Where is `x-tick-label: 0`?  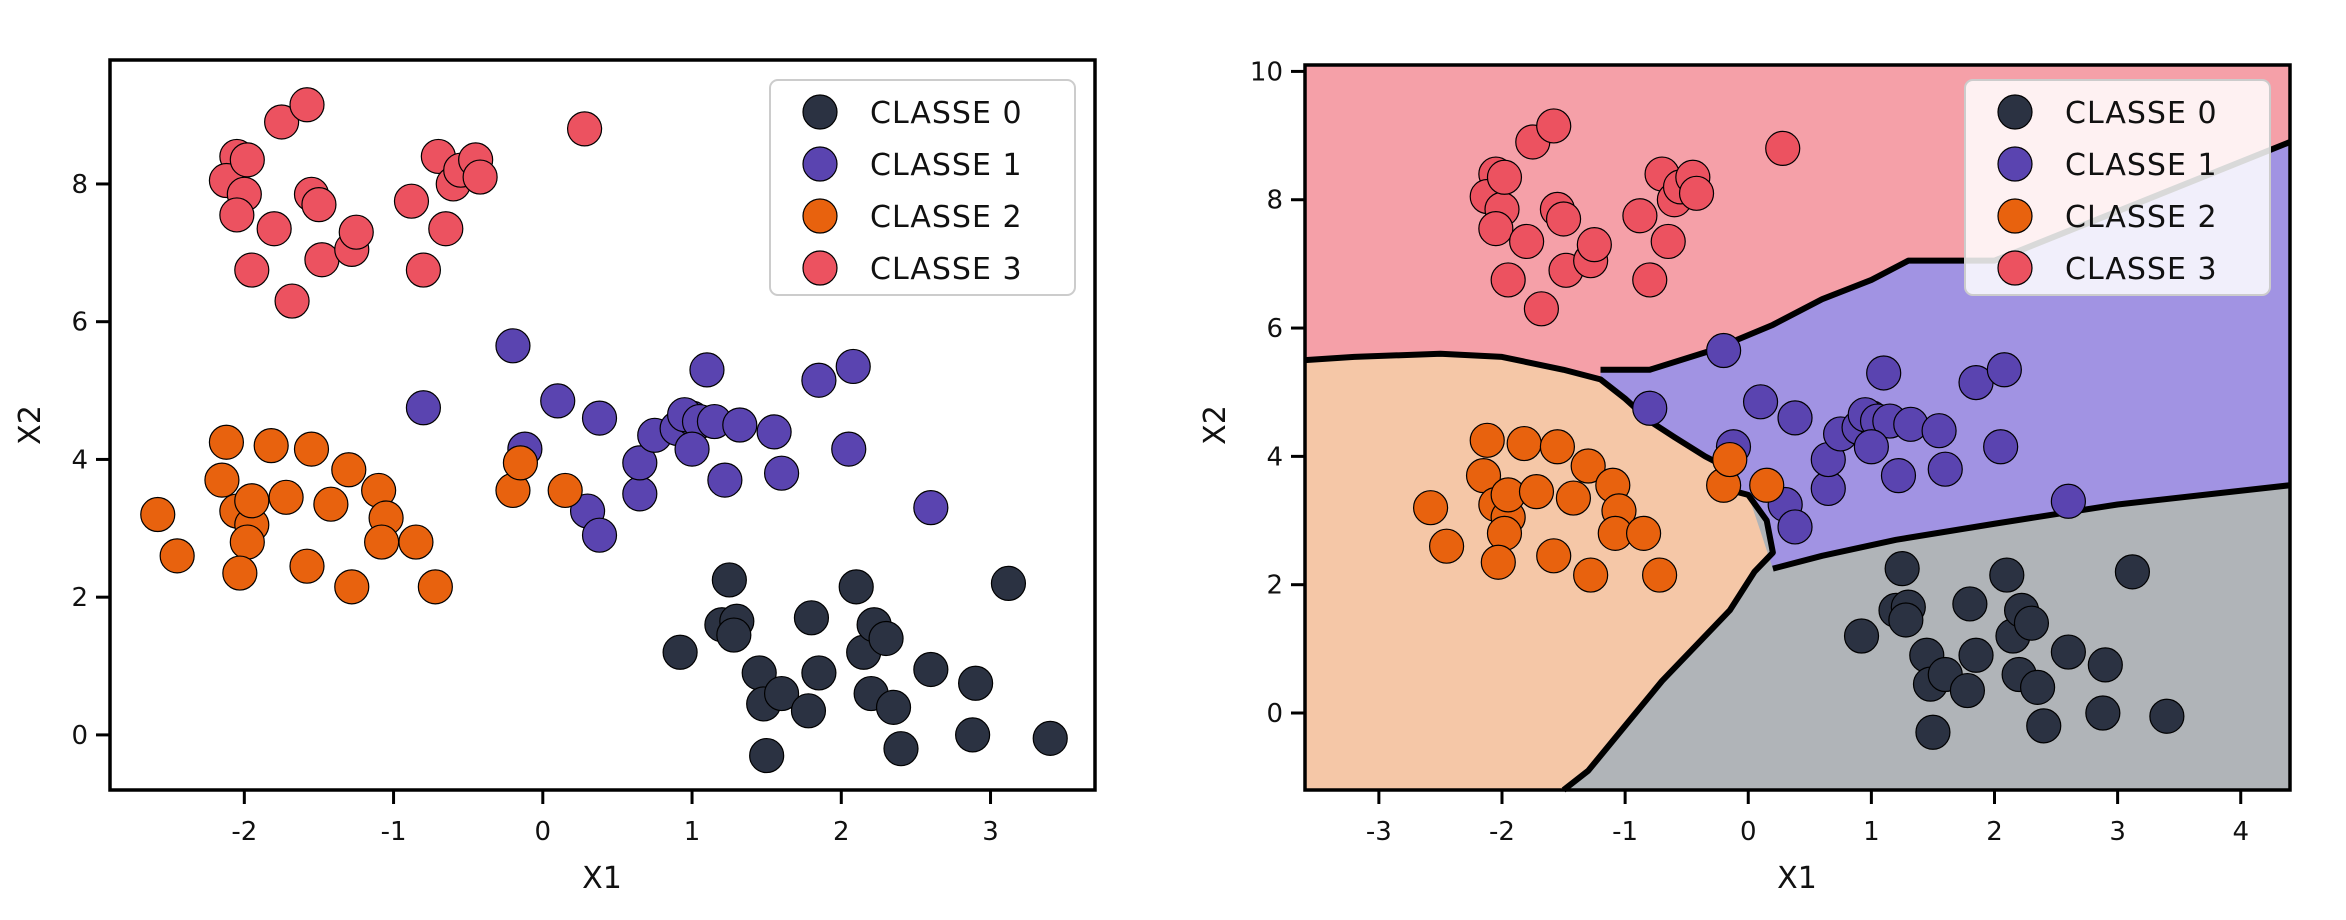
x-tick-label: 0 is located at coordinates (543, 832).